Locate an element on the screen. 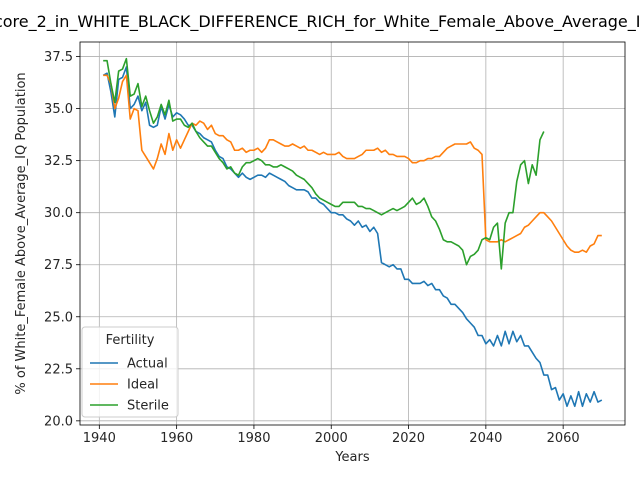 This screenshot has width=640, height=480. legend-title: Fertility is located at coordinates (130, 340).